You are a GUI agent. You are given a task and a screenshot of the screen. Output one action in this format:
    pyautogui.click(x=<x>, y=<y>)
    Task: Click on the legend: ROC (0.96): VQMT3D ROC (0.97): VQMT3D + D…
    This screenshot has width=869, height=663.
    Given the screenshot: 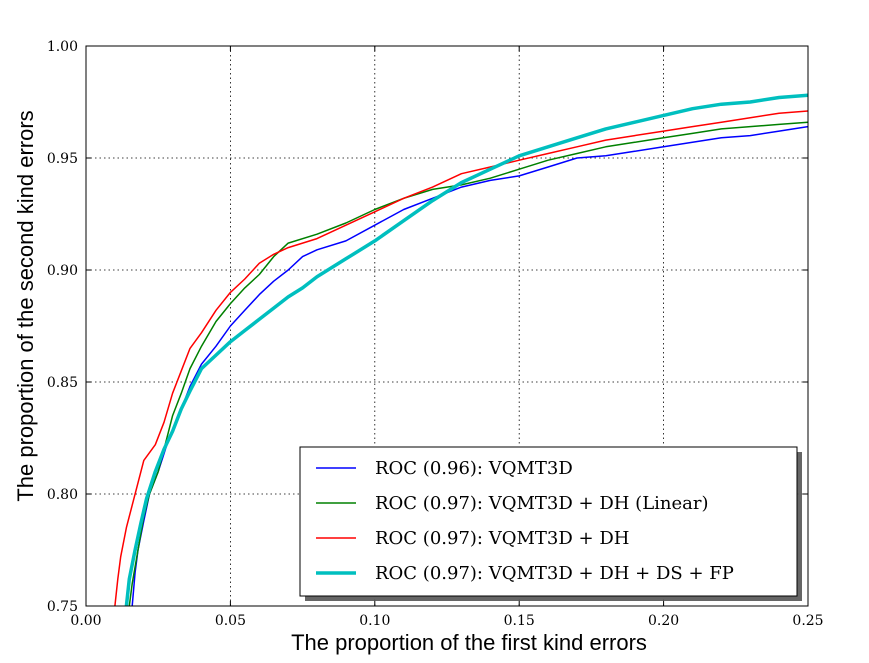 What is the action you would take?
    pyautogui.click(x=550, y=523)
    